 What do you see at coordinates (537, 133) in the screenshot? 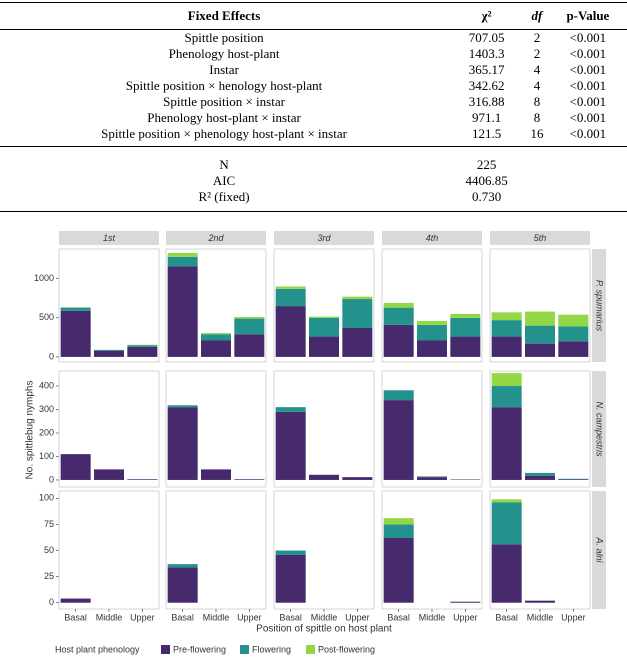
I see `table-cell: 16` at bounding box center [537, 133].